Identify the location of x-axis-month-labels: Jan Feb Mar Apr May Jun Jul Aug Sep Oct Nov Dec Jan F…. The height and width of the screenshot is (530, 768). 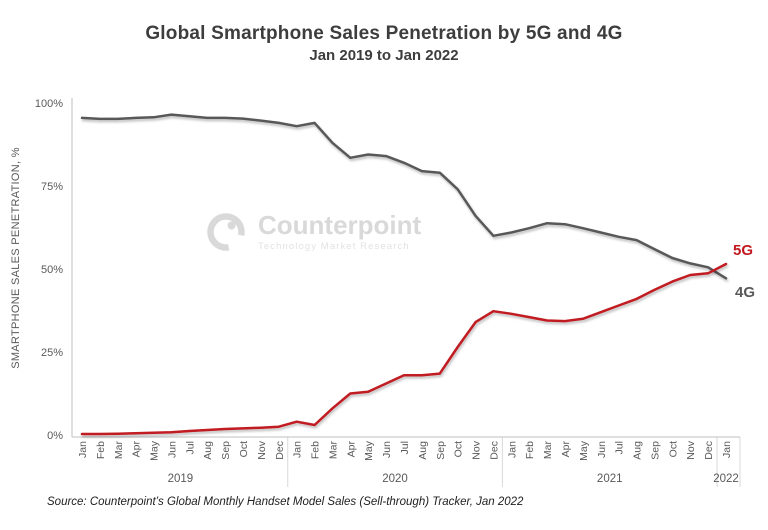
(405, 450).